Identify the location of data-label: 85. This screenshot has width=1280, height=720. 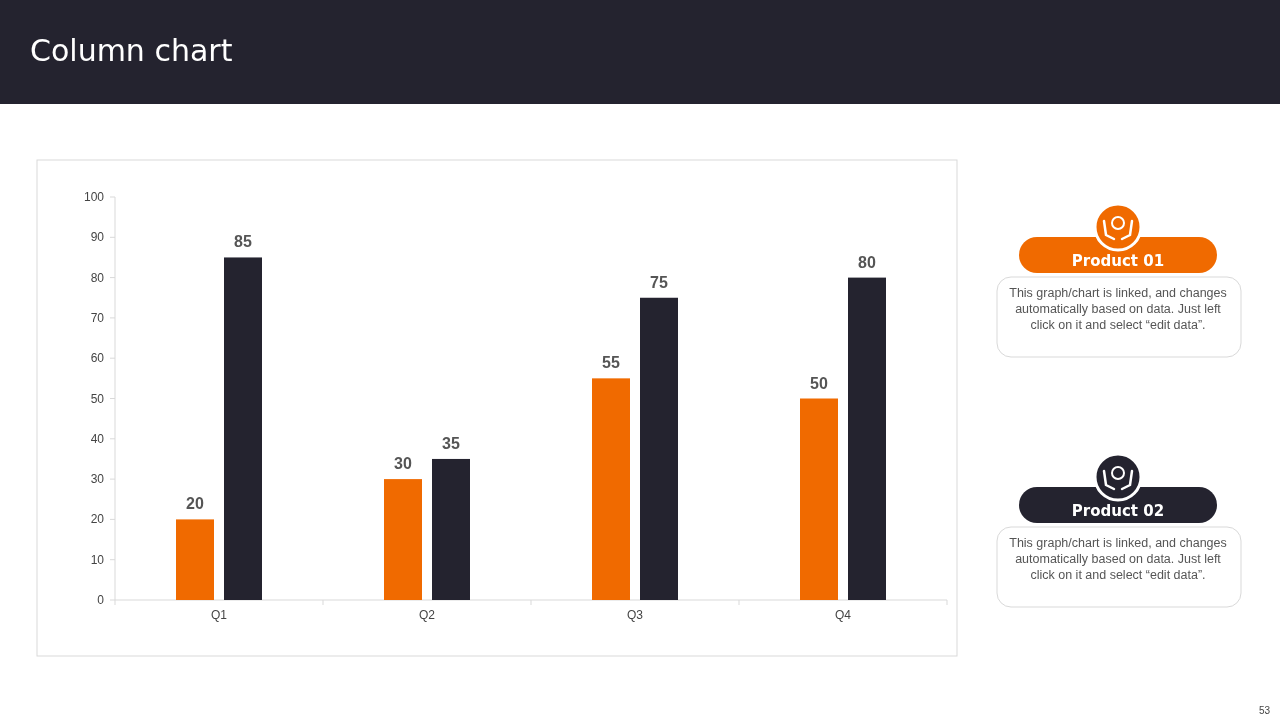
(243, 242).